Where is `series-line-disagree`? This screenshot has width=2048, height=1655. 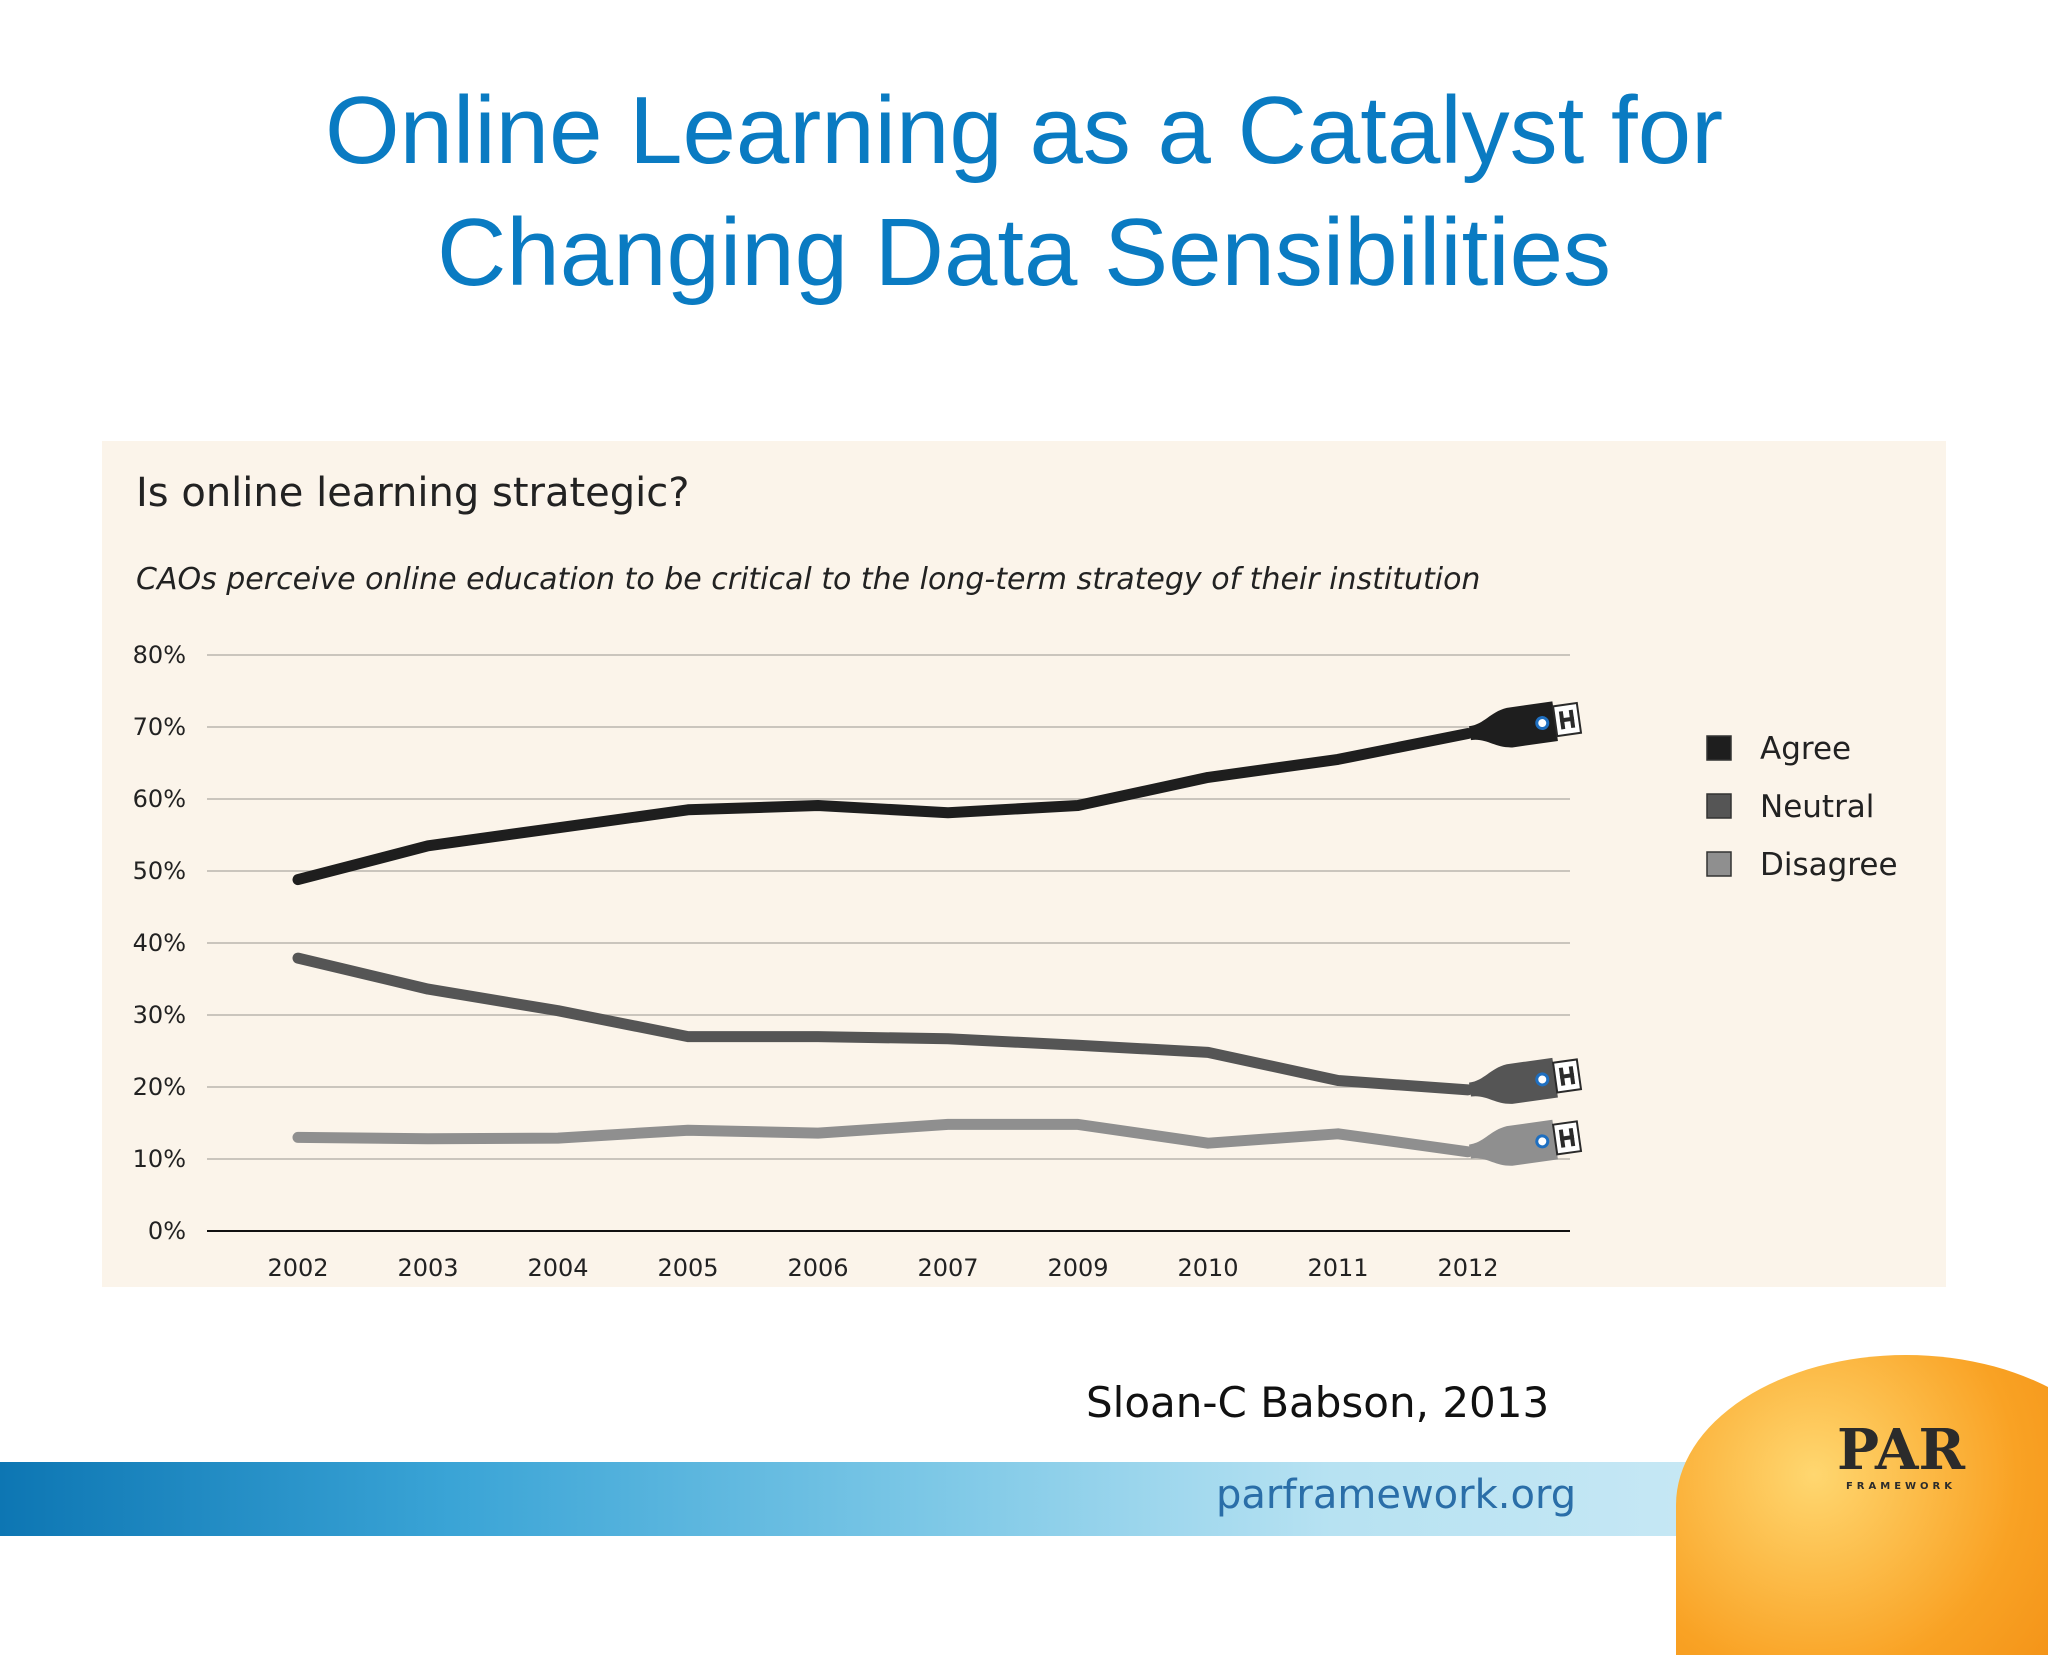
series-line-disagree is located at coordinates (883, 1137).